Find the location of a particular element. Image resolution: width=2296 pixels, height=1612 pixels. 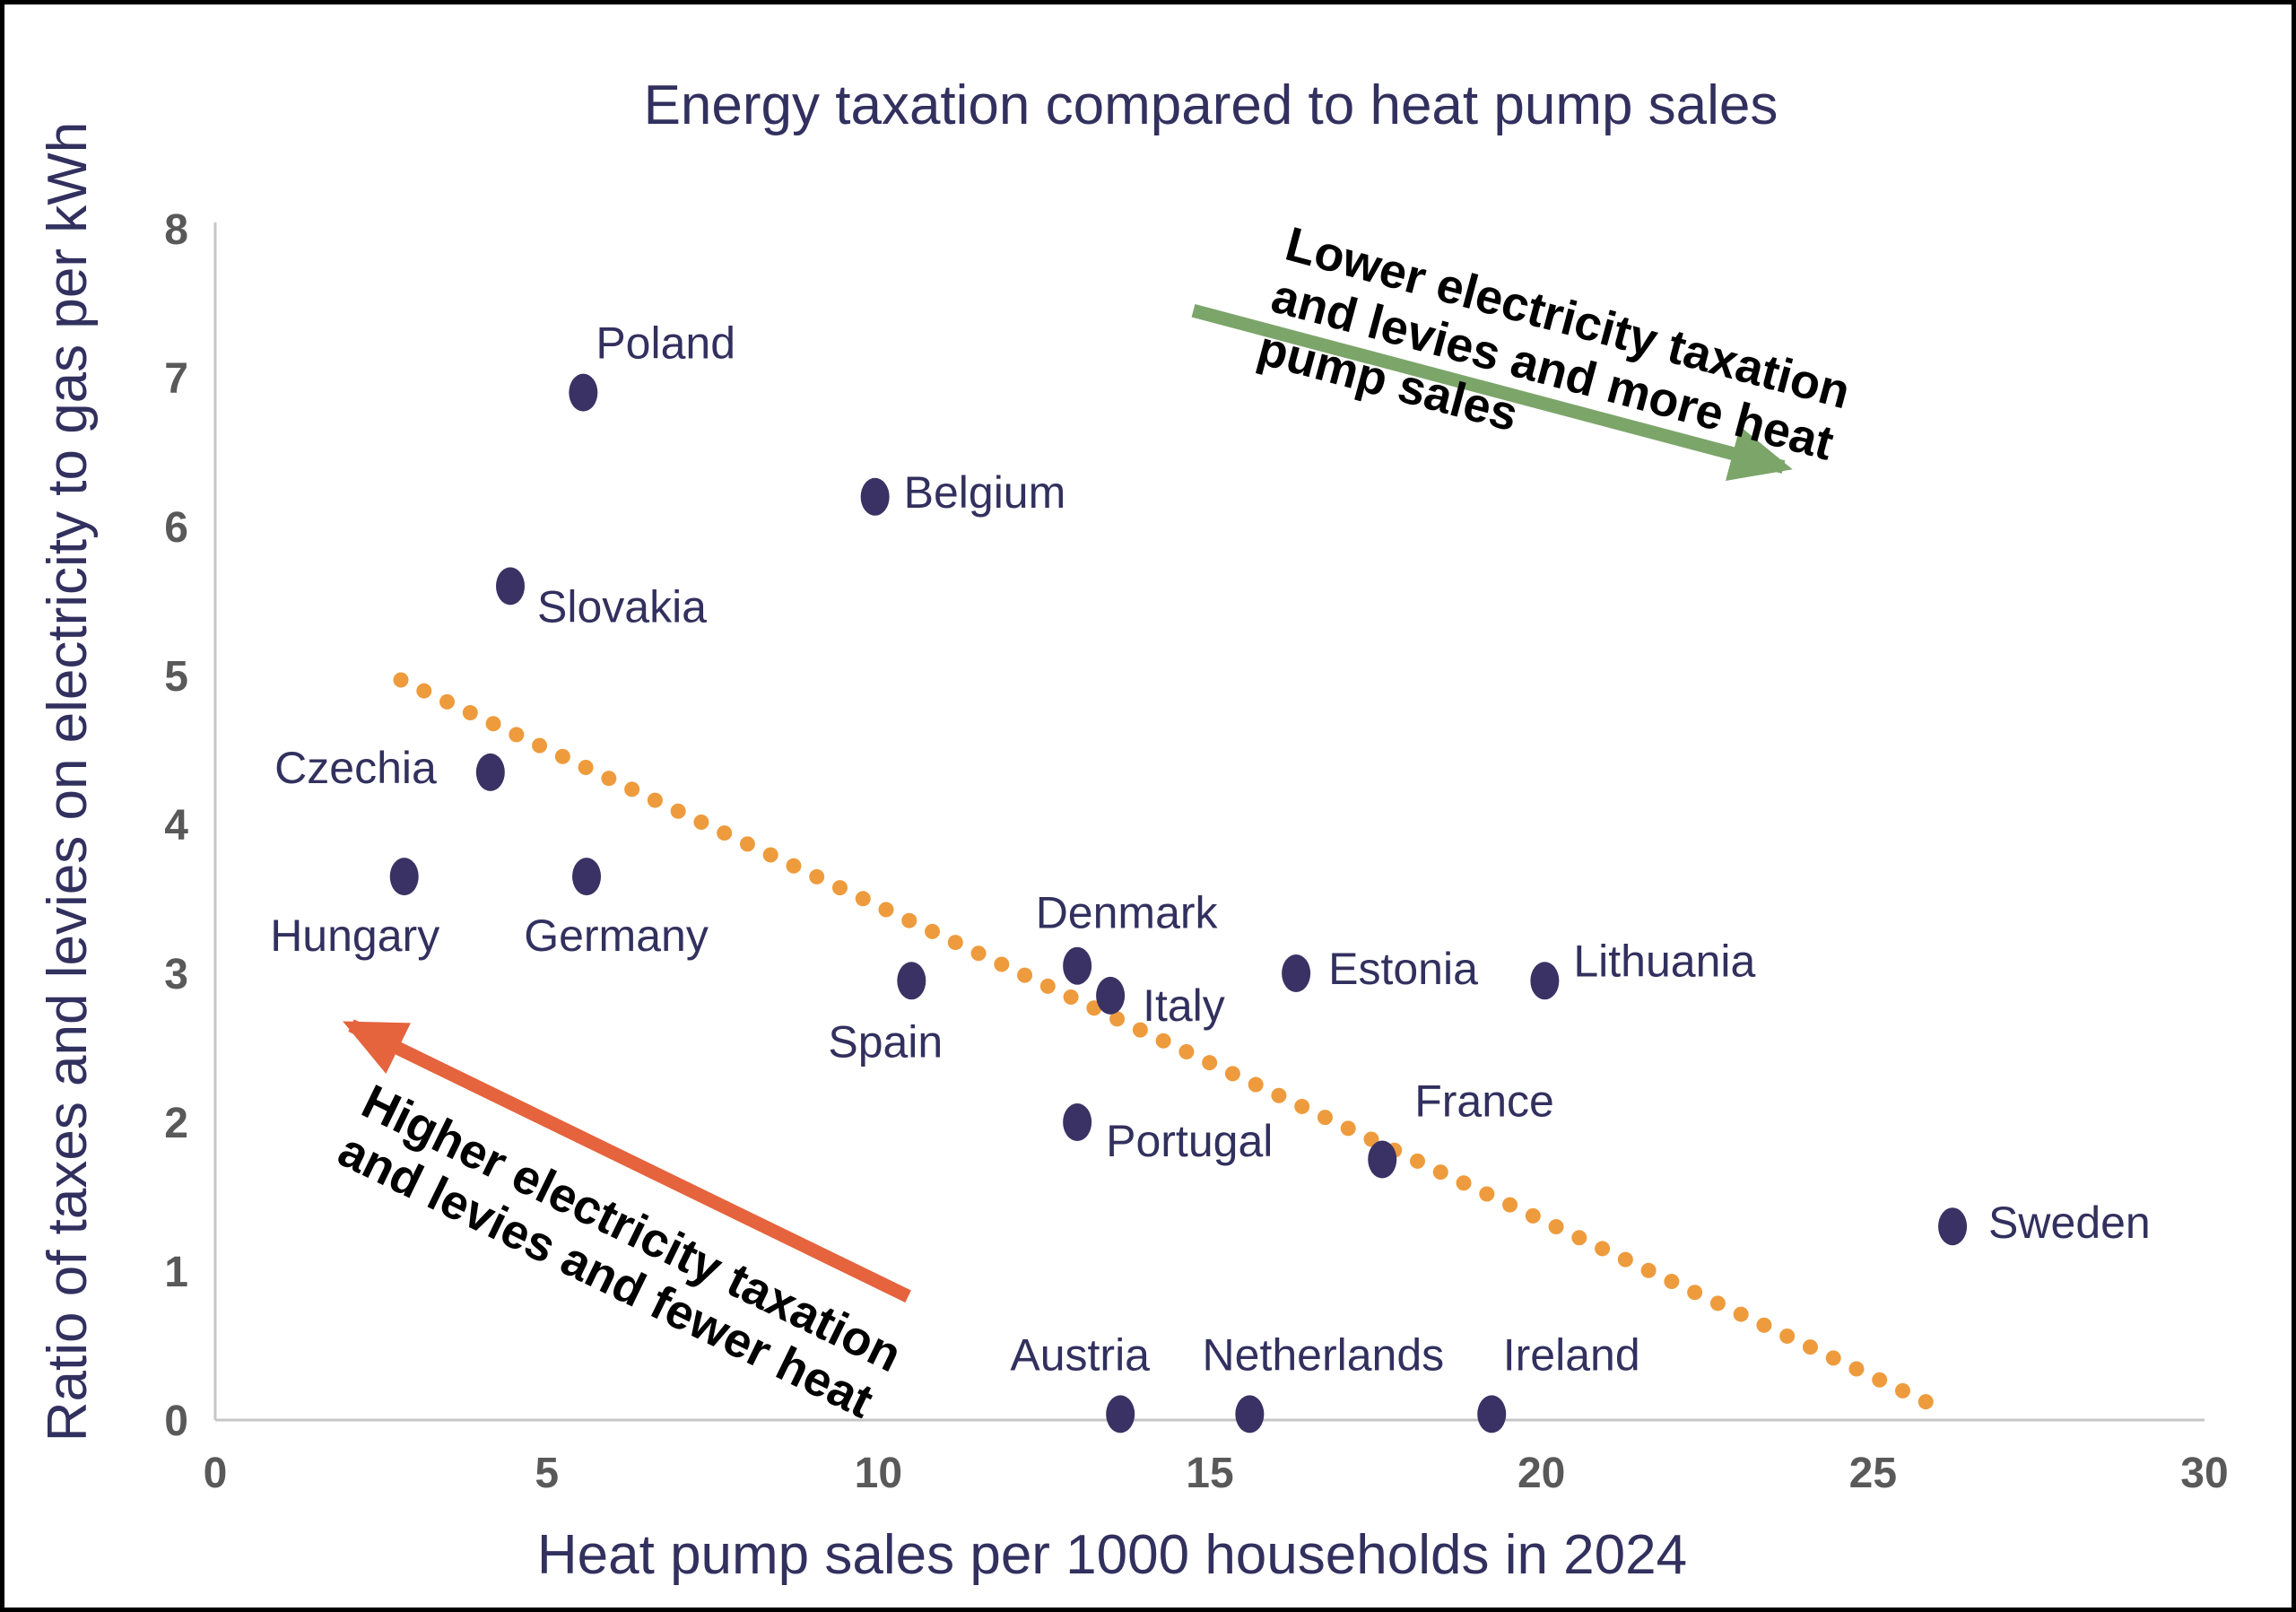

label-germany: Germany is located at coordinates (616, 936).